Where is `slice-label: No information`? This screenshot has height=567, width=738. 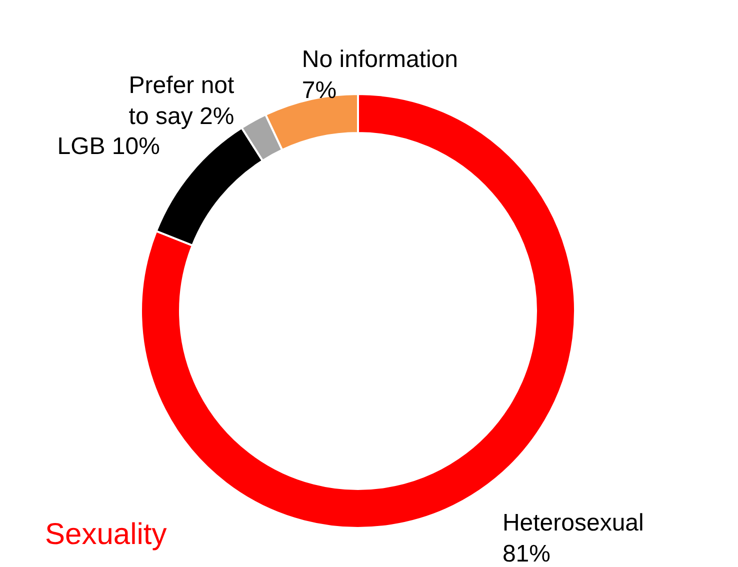 slice-label: No information is located at coordinates (380, 60).